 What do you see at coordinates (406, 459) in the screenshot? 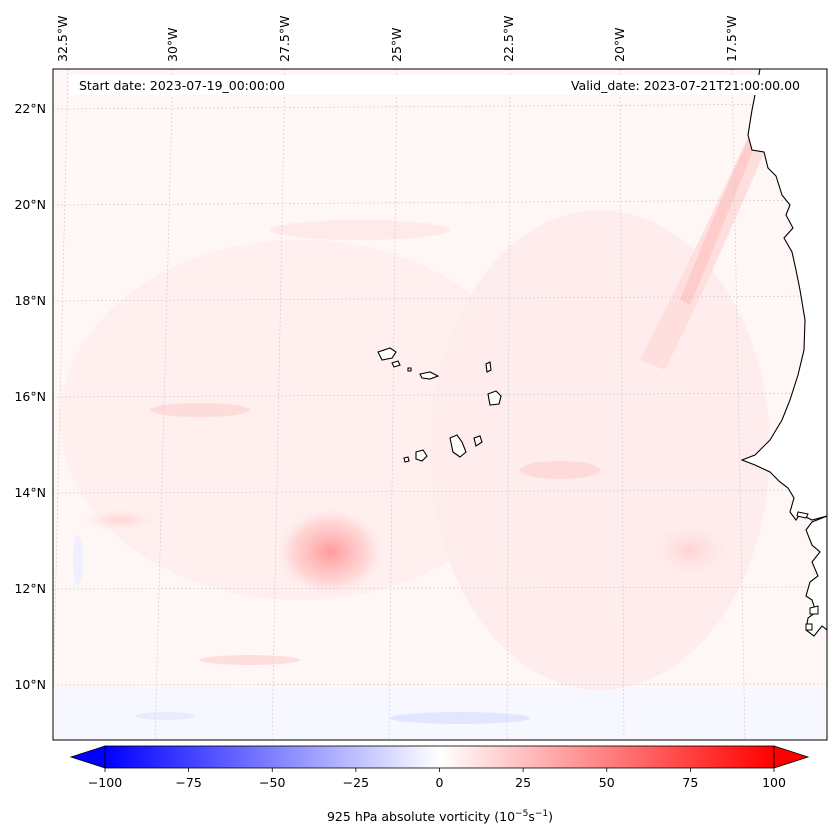
I see `island-brava` at bounding box center [406, 459].